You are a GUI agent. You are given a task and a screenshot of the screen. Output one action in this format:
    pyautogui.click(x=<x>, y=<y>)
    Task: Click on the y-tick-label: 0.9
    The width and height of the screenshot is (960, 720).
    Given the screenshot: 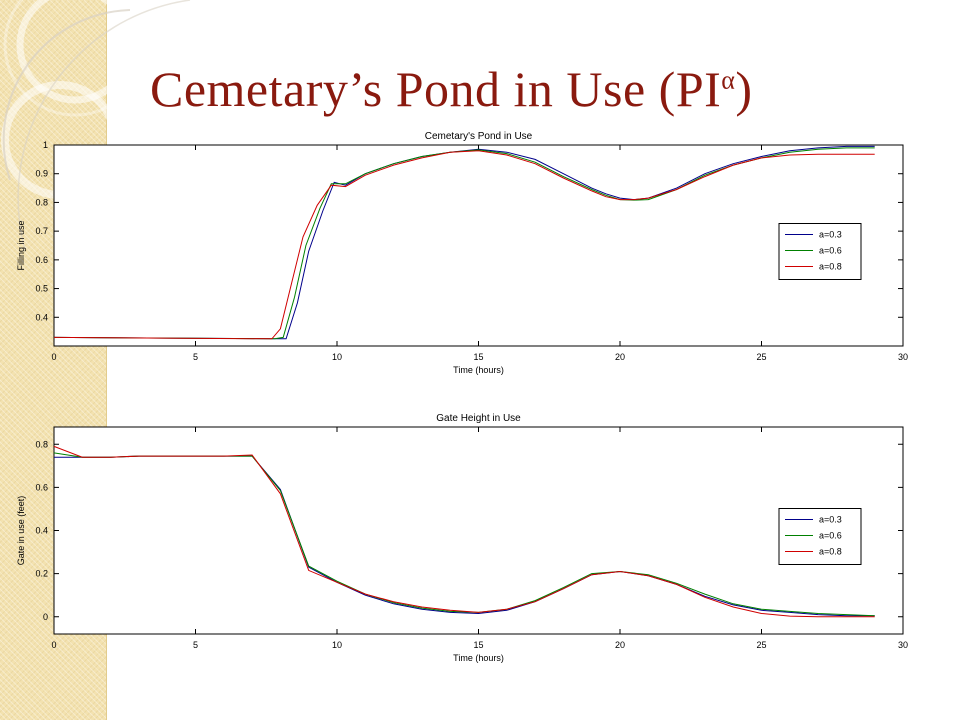 What is the action you would take?
    pyautogui.click(x=41, y=174)
    